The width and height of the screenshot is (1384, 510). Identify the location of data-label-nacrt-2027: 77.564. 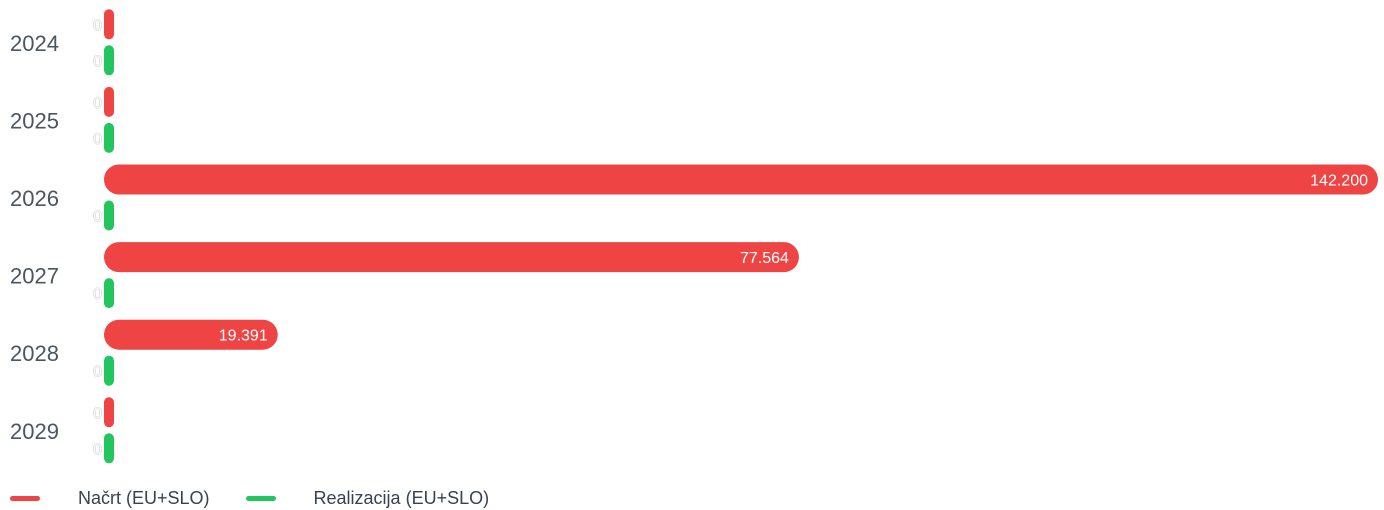
(764, 258).